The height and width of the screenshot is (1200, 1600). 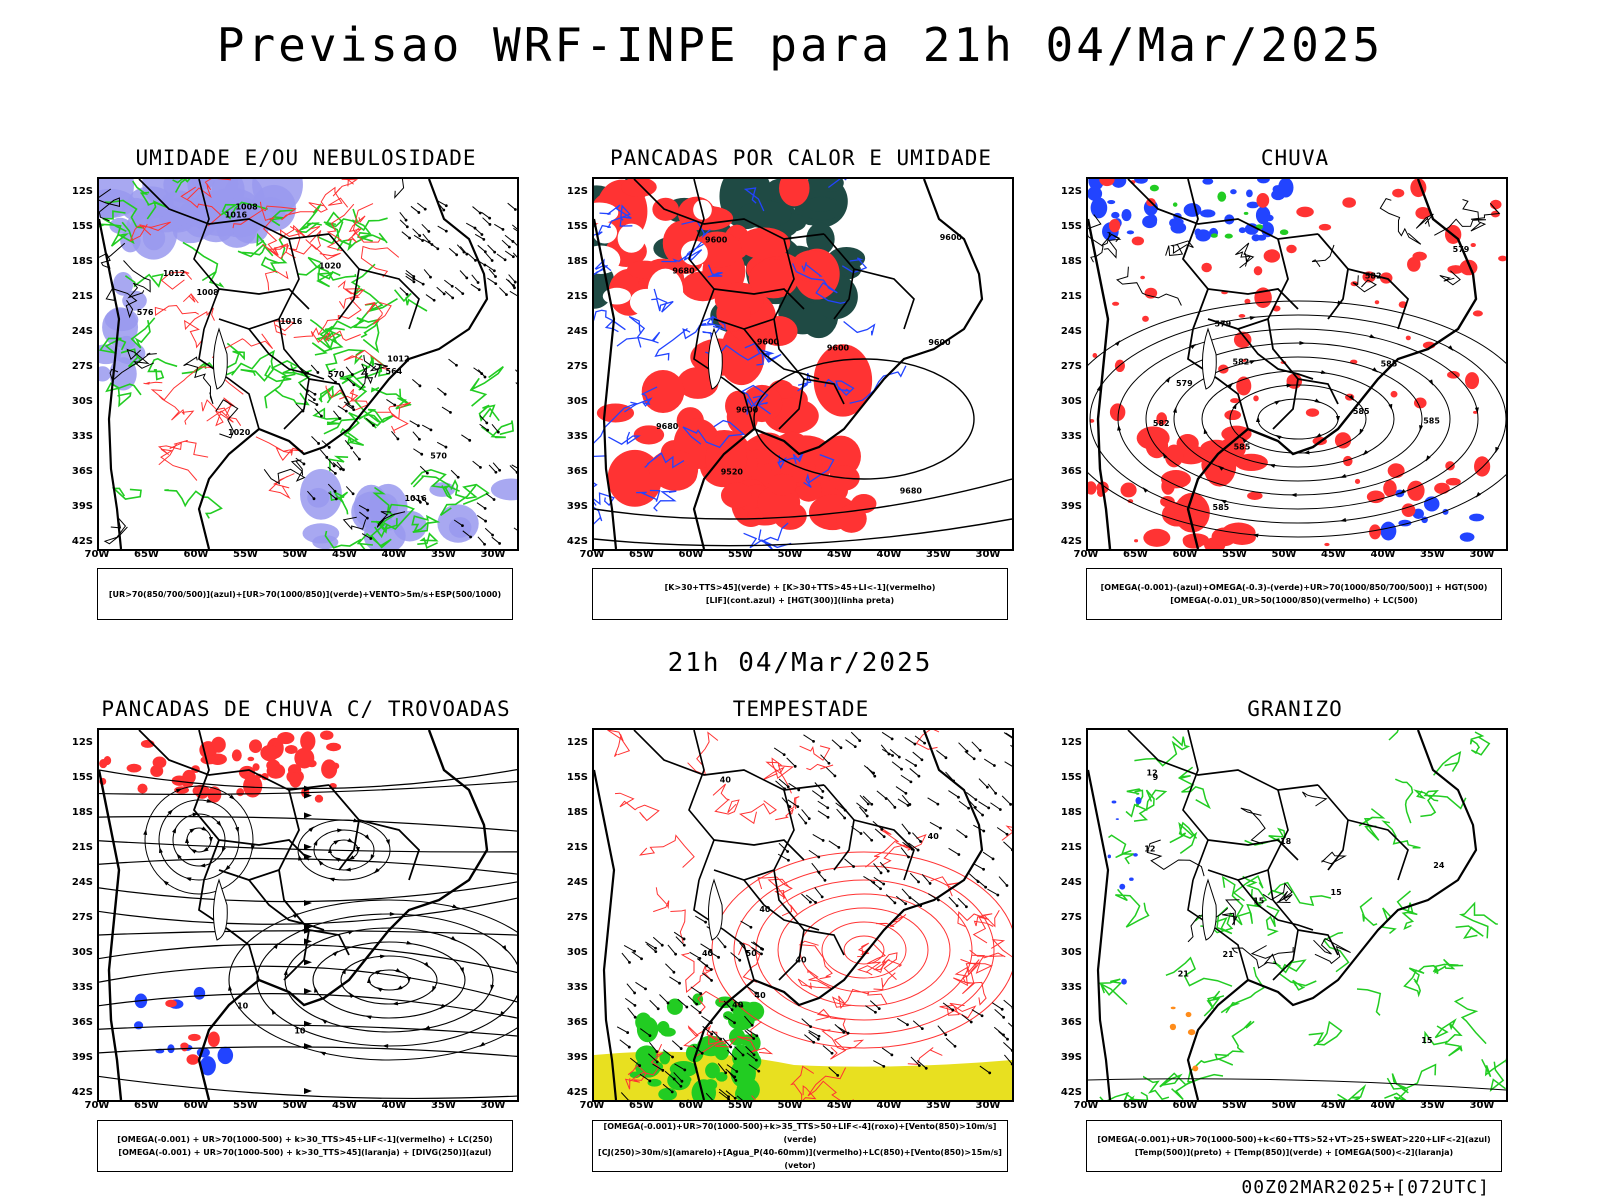 What do you see at coordinates (732, 472) in the screenshot?
I see `contour-label: 9520` at bounding box center [732, 472].